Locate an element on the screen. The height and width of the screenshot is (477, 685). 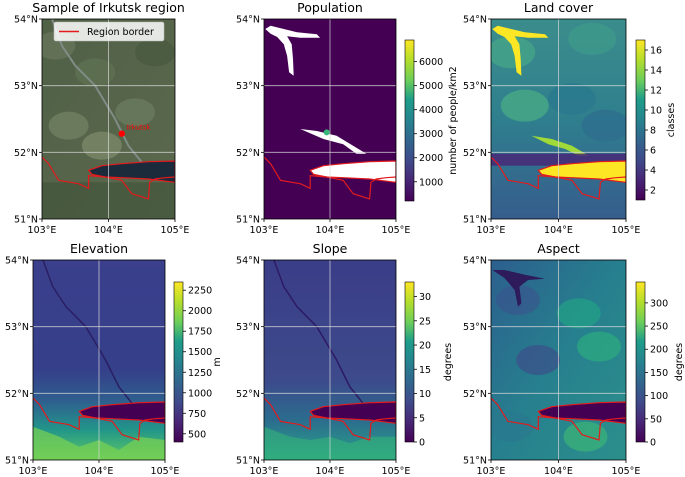
colorbar-tick-label: 300 is located at coordinates (659, 303).